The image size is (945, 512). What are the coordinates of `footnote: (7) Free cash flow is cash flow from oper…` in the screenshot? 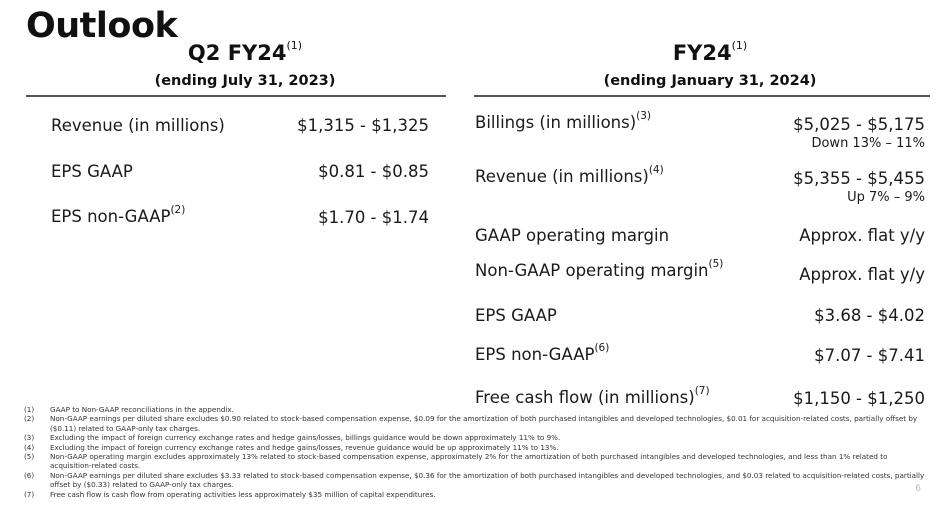 It's located at (476, 494).